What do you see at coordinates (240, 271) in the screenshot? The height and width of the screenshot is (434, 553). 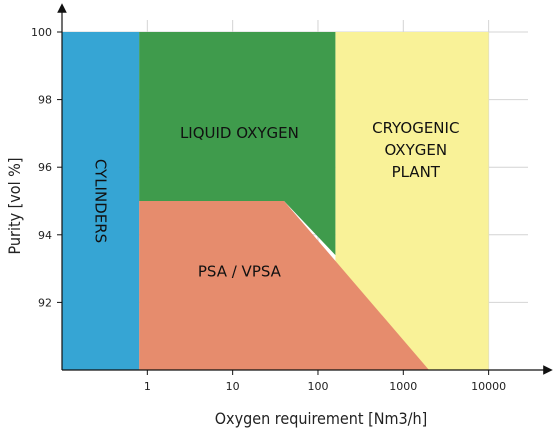 I see `region-label-psa-vpsa: PSA / VPSA` at bounding box center [240, 271].